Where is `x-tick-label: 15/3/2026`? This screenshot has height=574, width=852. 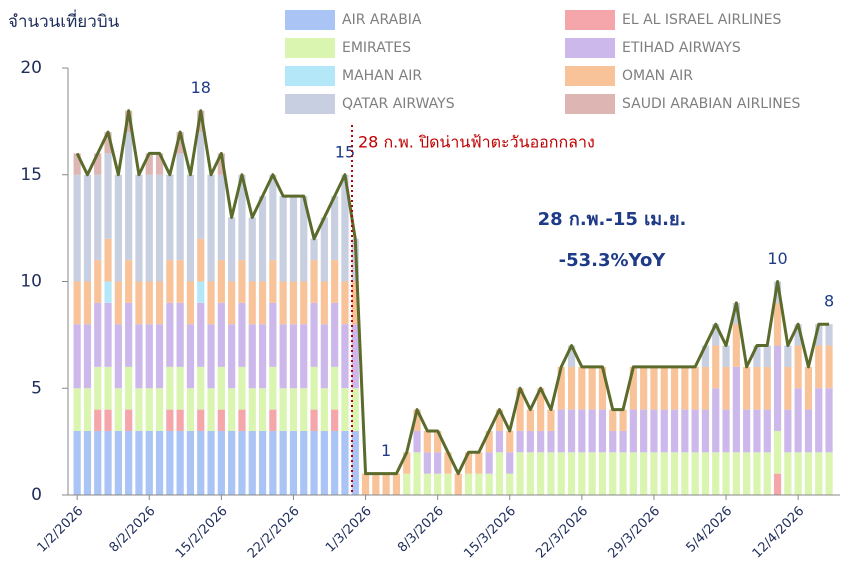 x-tick-label: 15/3/2026 is located at coordinates (490, 533).